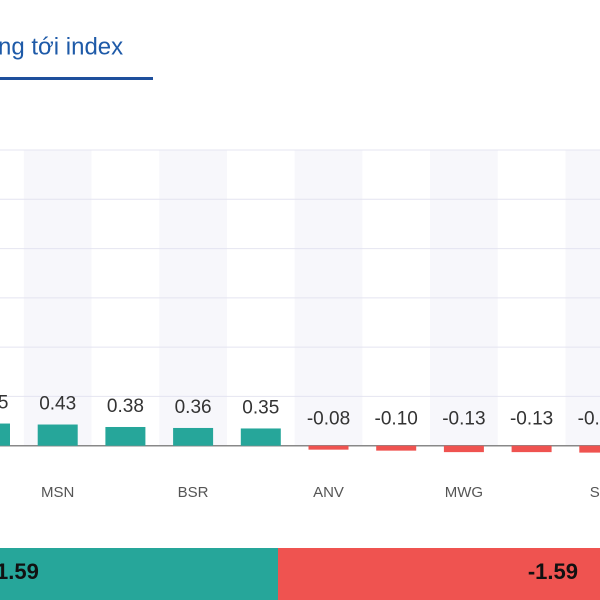 The height and width of the screenshot is (600, 600). What do you see at coordinates (328, 492) in the screenshot?
I see `x-tick-label: ANV` at bounding box center [328, 492].